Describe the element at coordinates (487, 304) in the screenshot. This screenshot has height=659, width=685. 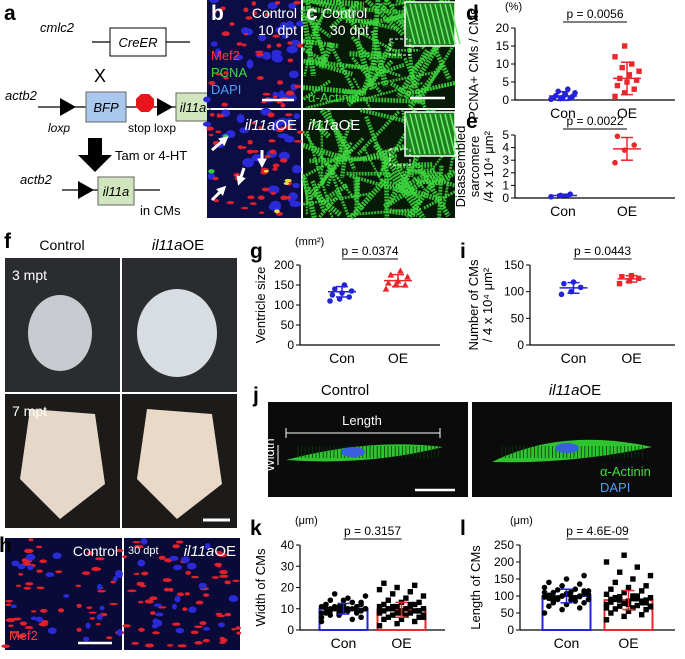
I see `y-axis-label: / 4 x 10⁴ μm²` at that location.